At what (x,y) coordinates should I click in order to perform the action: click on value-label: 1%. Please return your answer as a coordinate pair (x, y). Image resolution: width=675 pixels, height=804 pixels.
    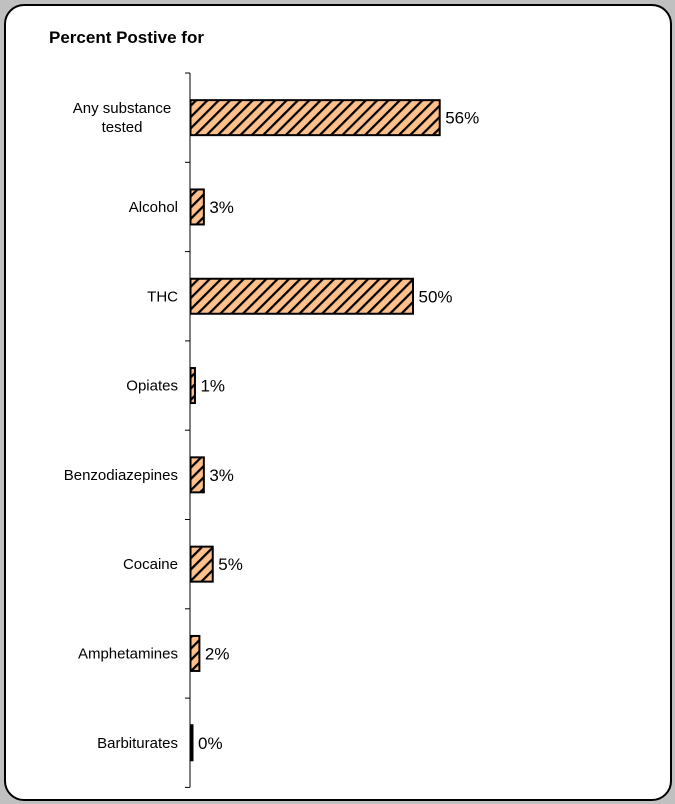
    Looking at the image, I should click on (212, 386).